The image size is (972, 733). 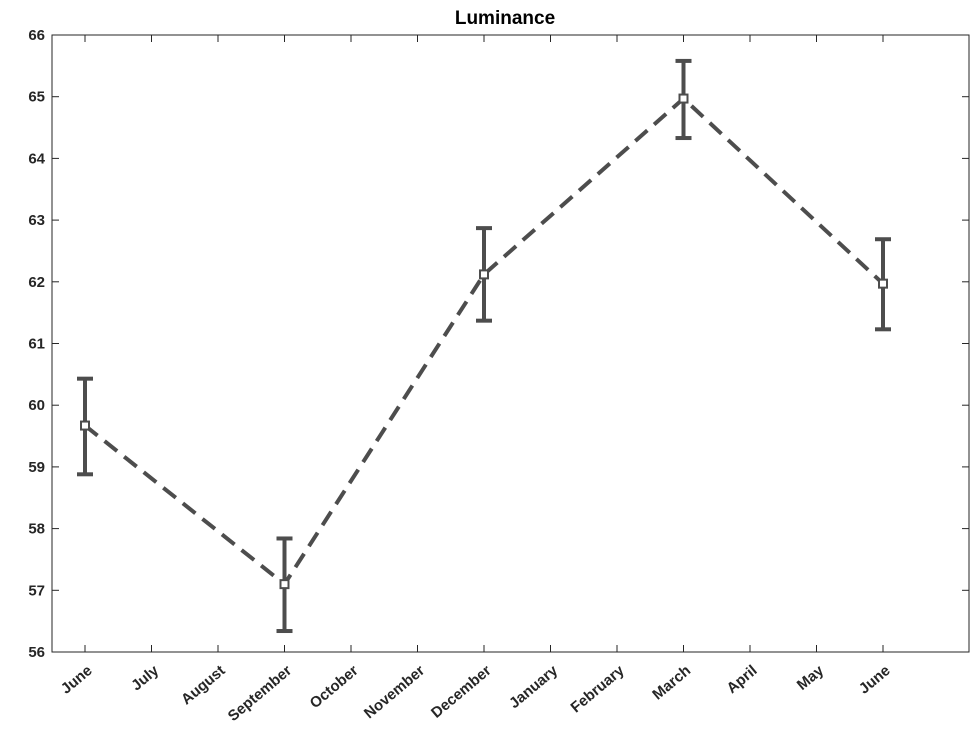 What do you see at coordinates (36, 344) in the screenshot?
I see `y-tick-label: 61` at bounding box center [36, 344].